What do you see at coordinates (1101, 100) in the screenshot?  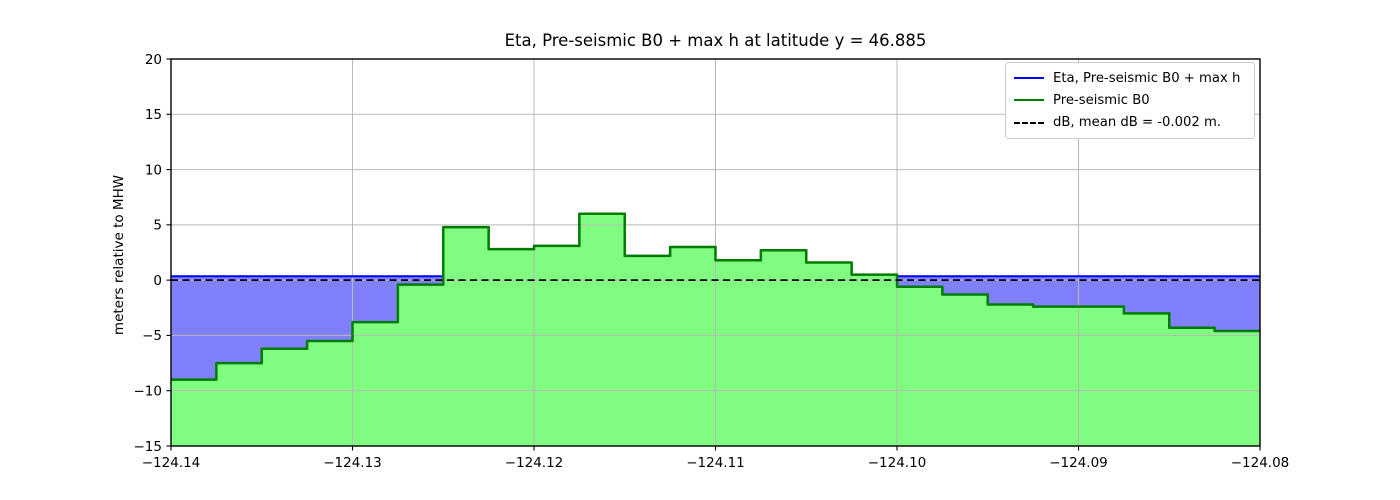 I see `legend-label-b0: Pre-seismic B0` at bounding box center [1101, 100].